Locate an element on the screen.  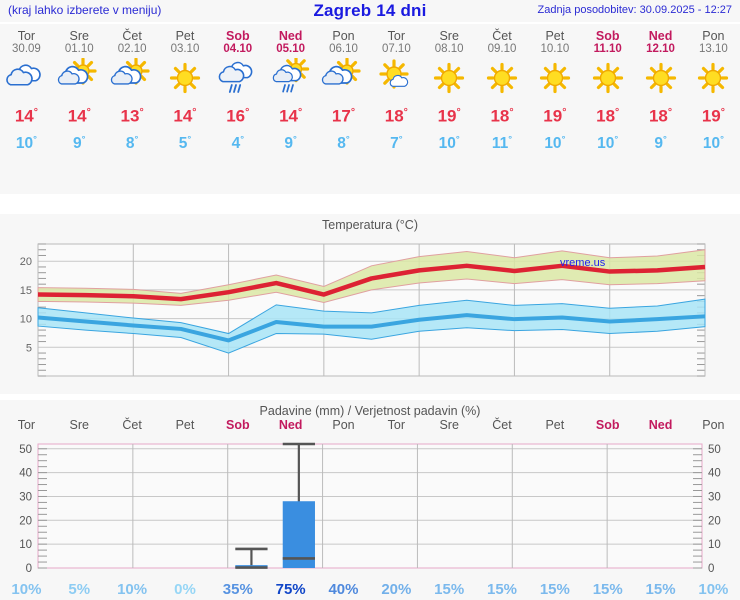
day-column: Sre 01.10 14° 9° is located at coordinates (79, 89).